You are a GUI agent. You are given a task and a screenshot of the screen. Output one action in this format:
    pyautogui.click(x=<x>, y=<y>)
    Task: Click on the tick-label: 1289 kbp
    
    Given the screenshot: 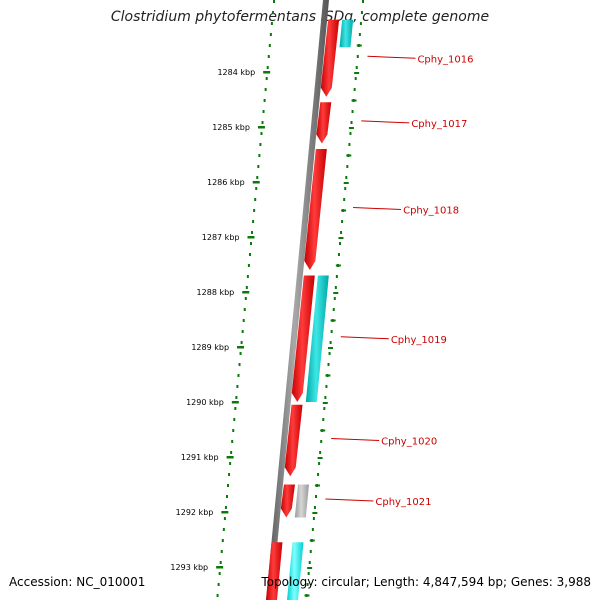 What is the action you would take?
    pyautogui.click(x=210, y=347)
    